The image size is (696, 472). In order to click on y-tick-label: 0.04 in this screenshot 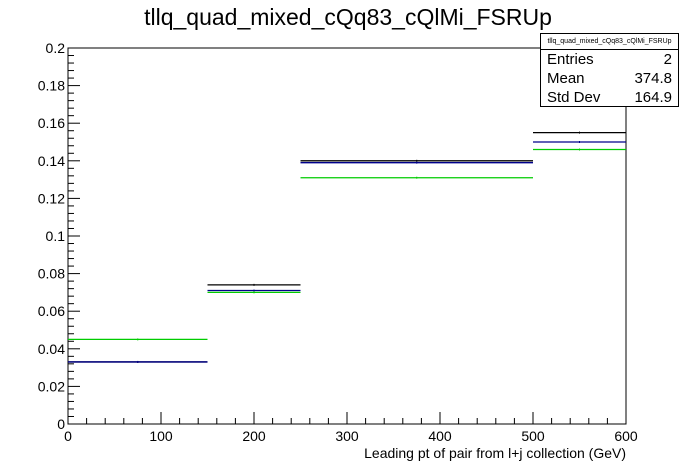, I will do `click(51, 349)`.